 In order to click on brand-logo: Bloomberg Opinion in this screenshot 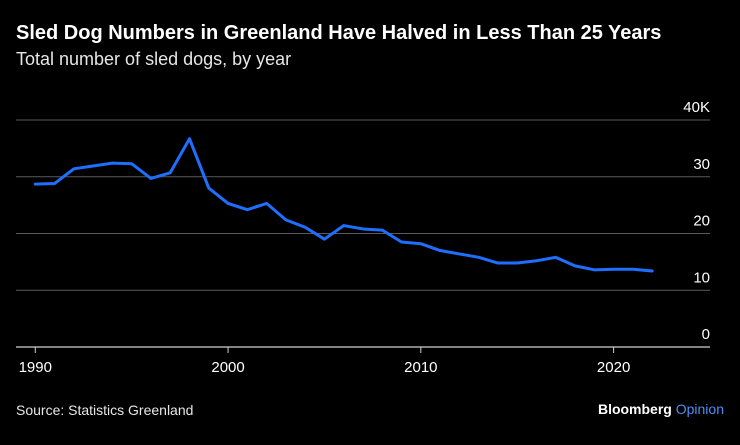, I will do `click(661, 409)`.